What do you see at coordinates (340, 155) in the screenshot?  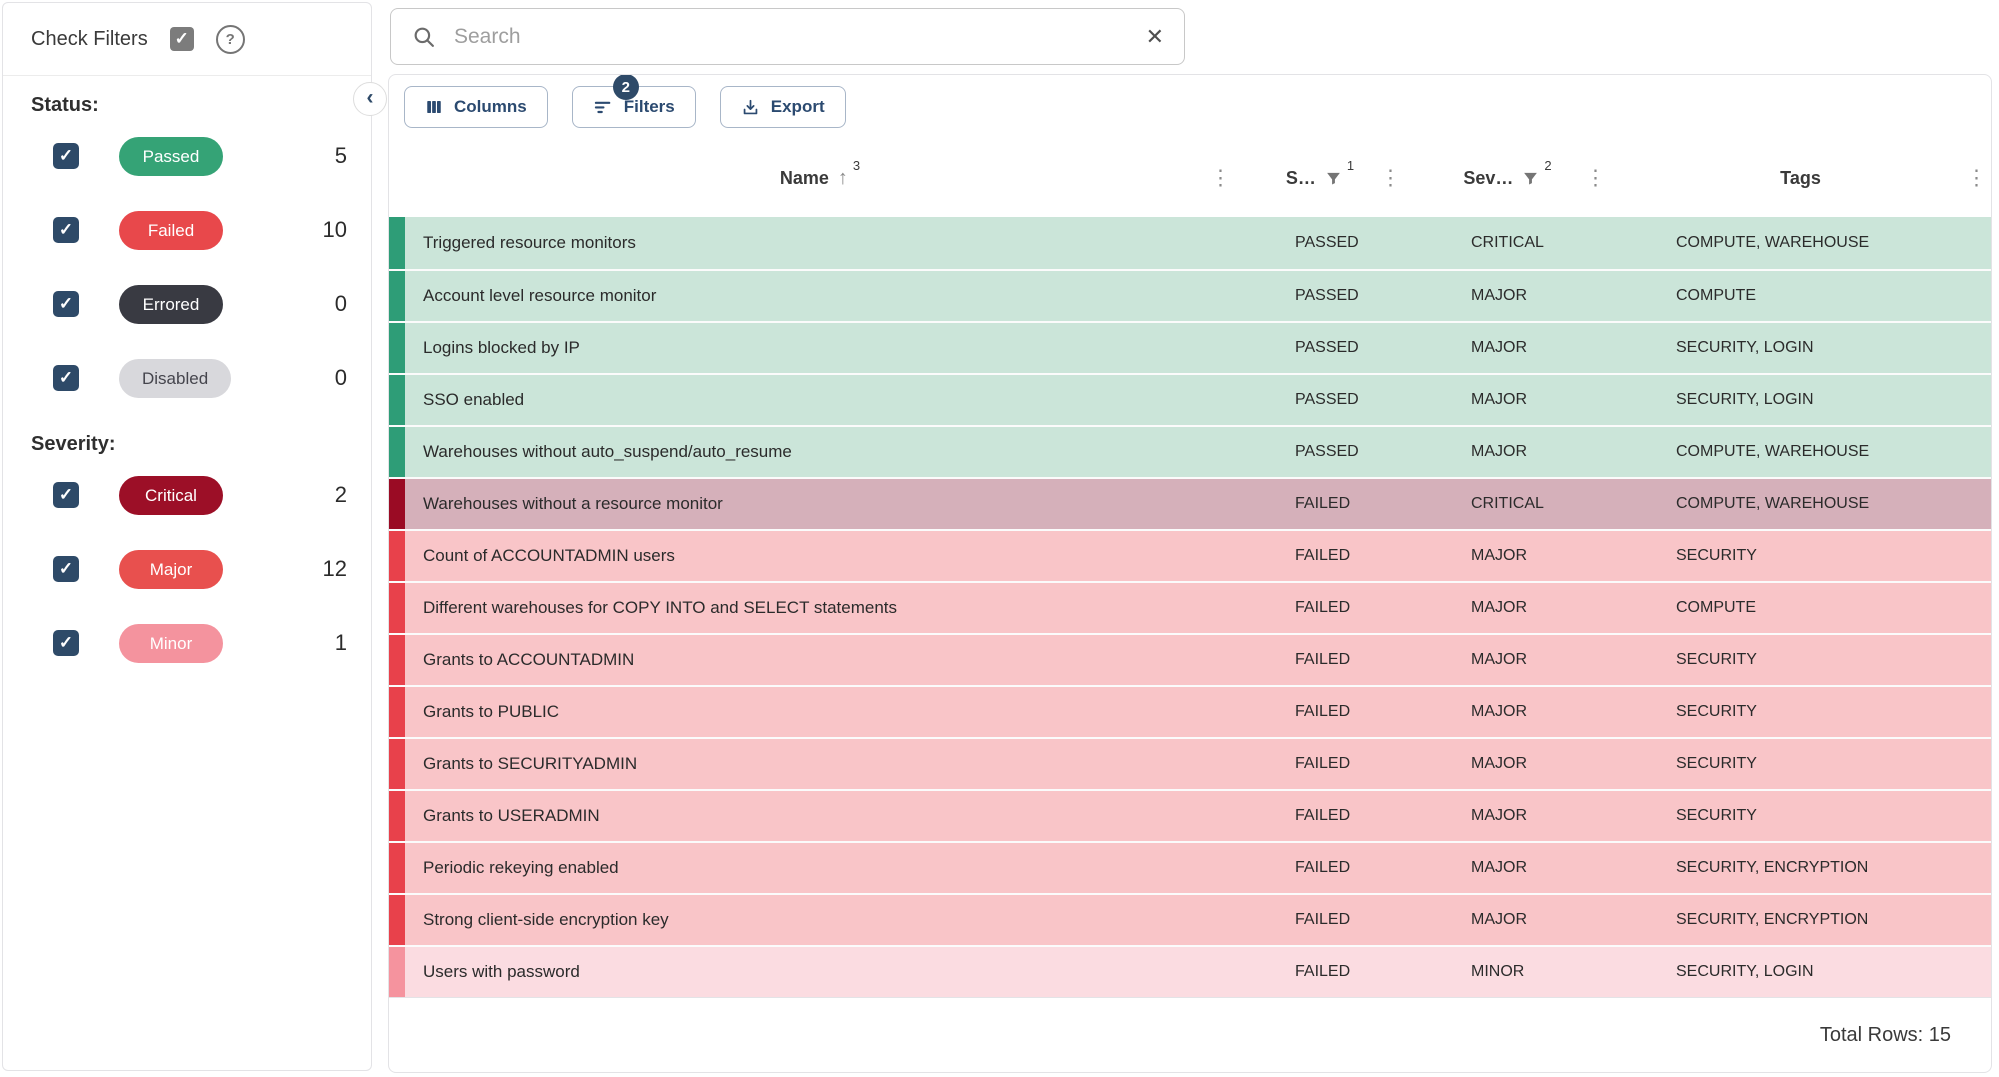 I see `count-passed: 5` at bounding box center [340, 155].